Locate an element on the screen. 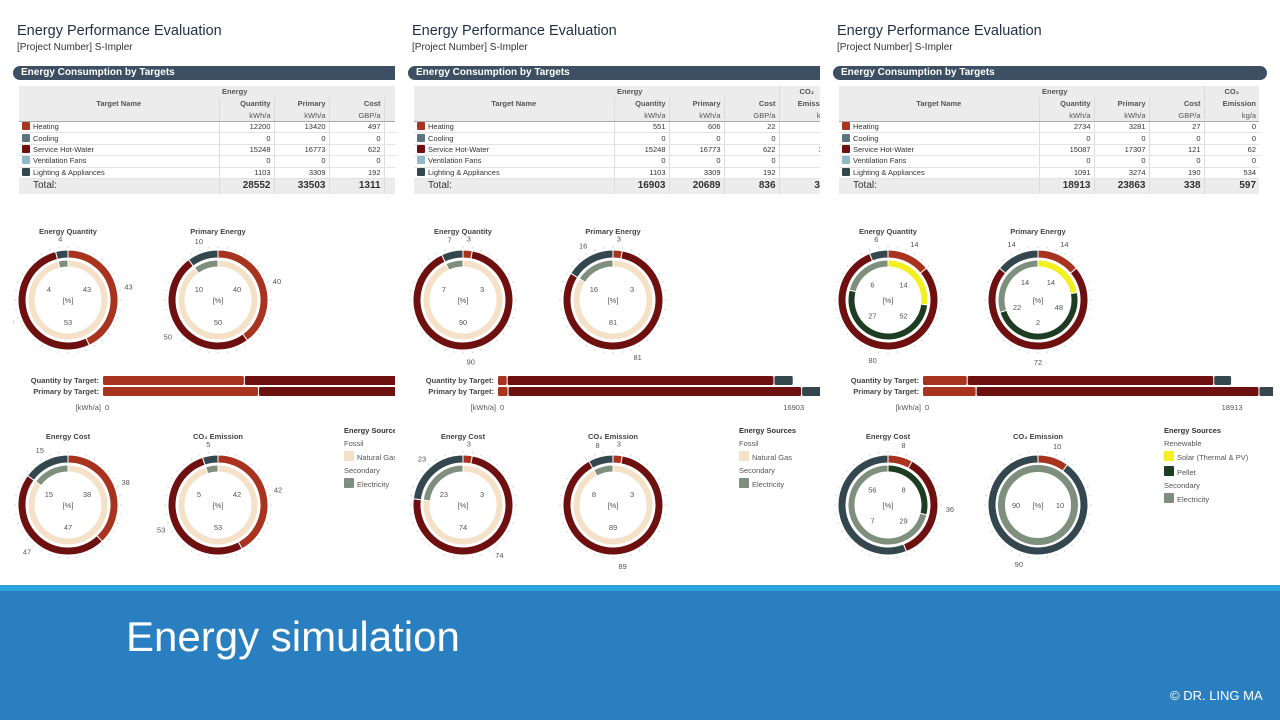 Image resolution: width=1280 pixels, height=720 pixels. unit-gbp: GBP/a is located at coordinates (751, 116).